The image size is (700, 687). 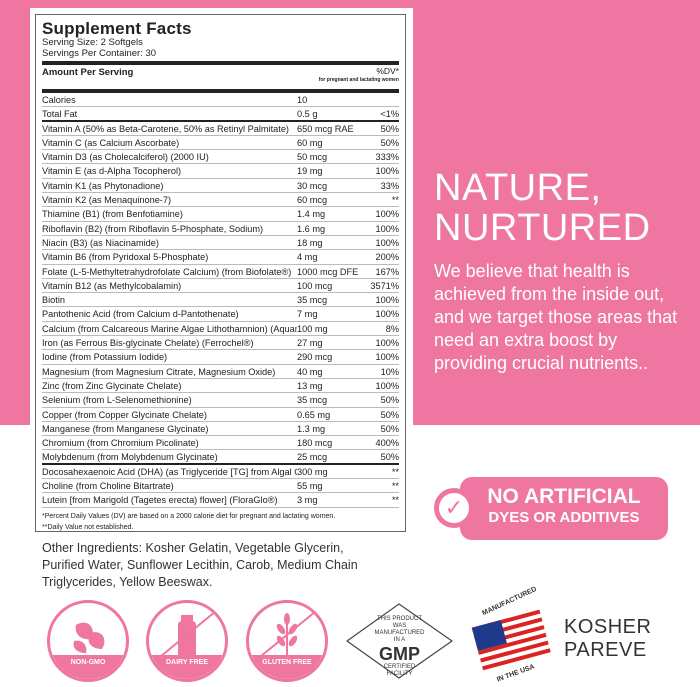 I want to click on nutrient-name: Biotin, so click(x=53, y=300).